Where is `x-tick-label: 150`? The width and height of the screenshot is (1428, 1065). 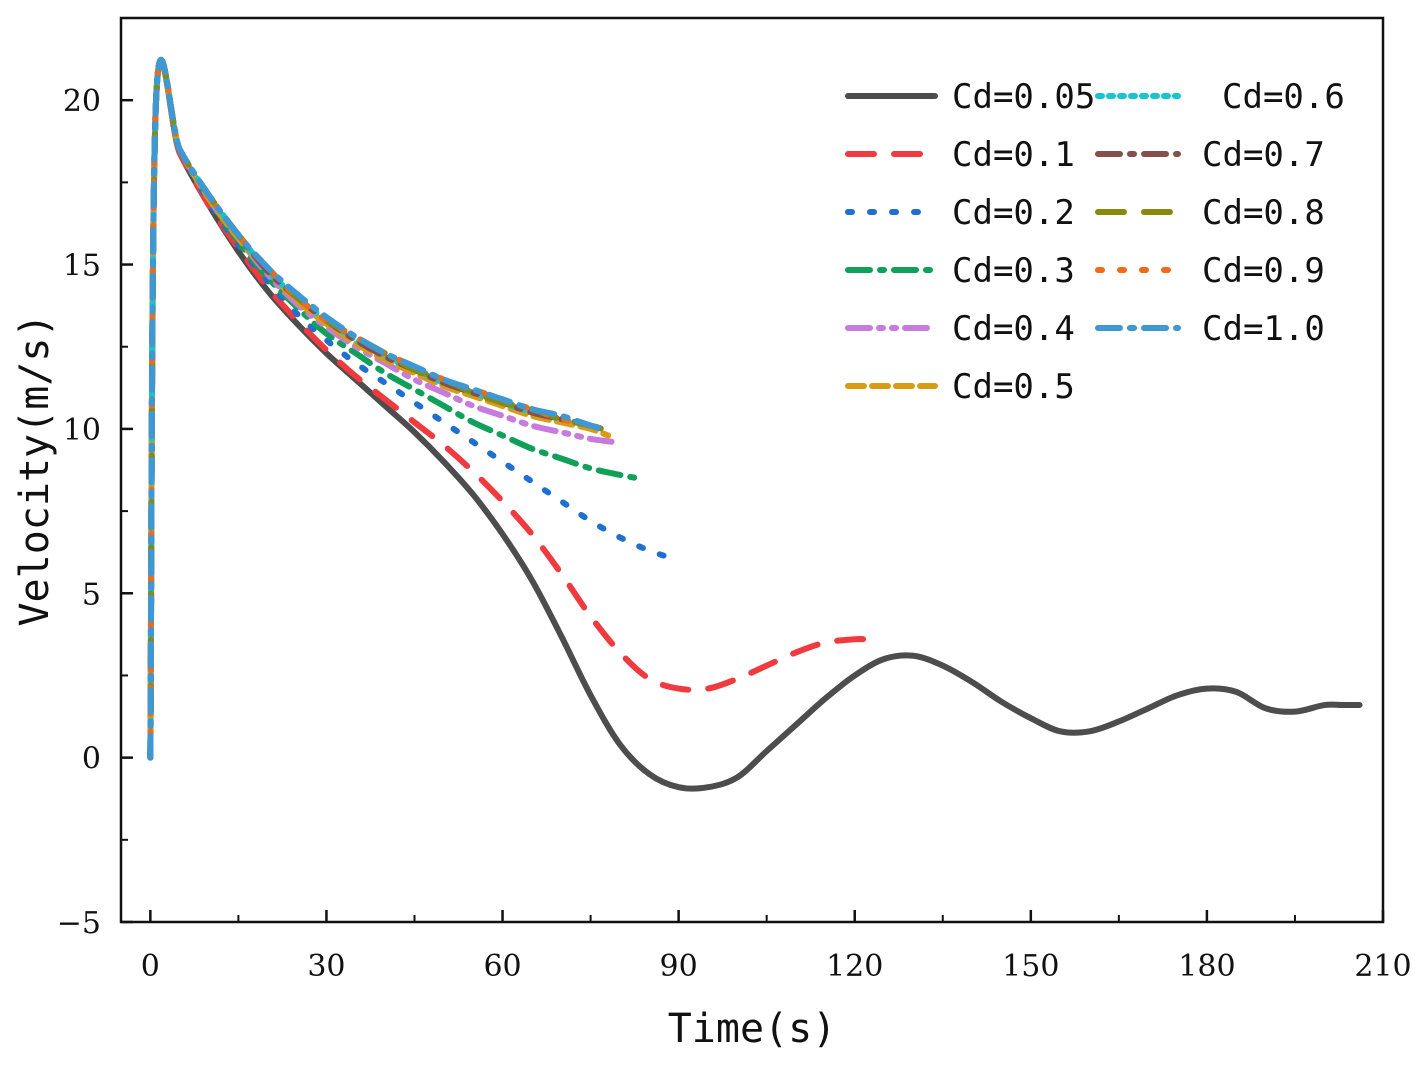
x-tick-label: 150 is located at coordinates (1030, 966).